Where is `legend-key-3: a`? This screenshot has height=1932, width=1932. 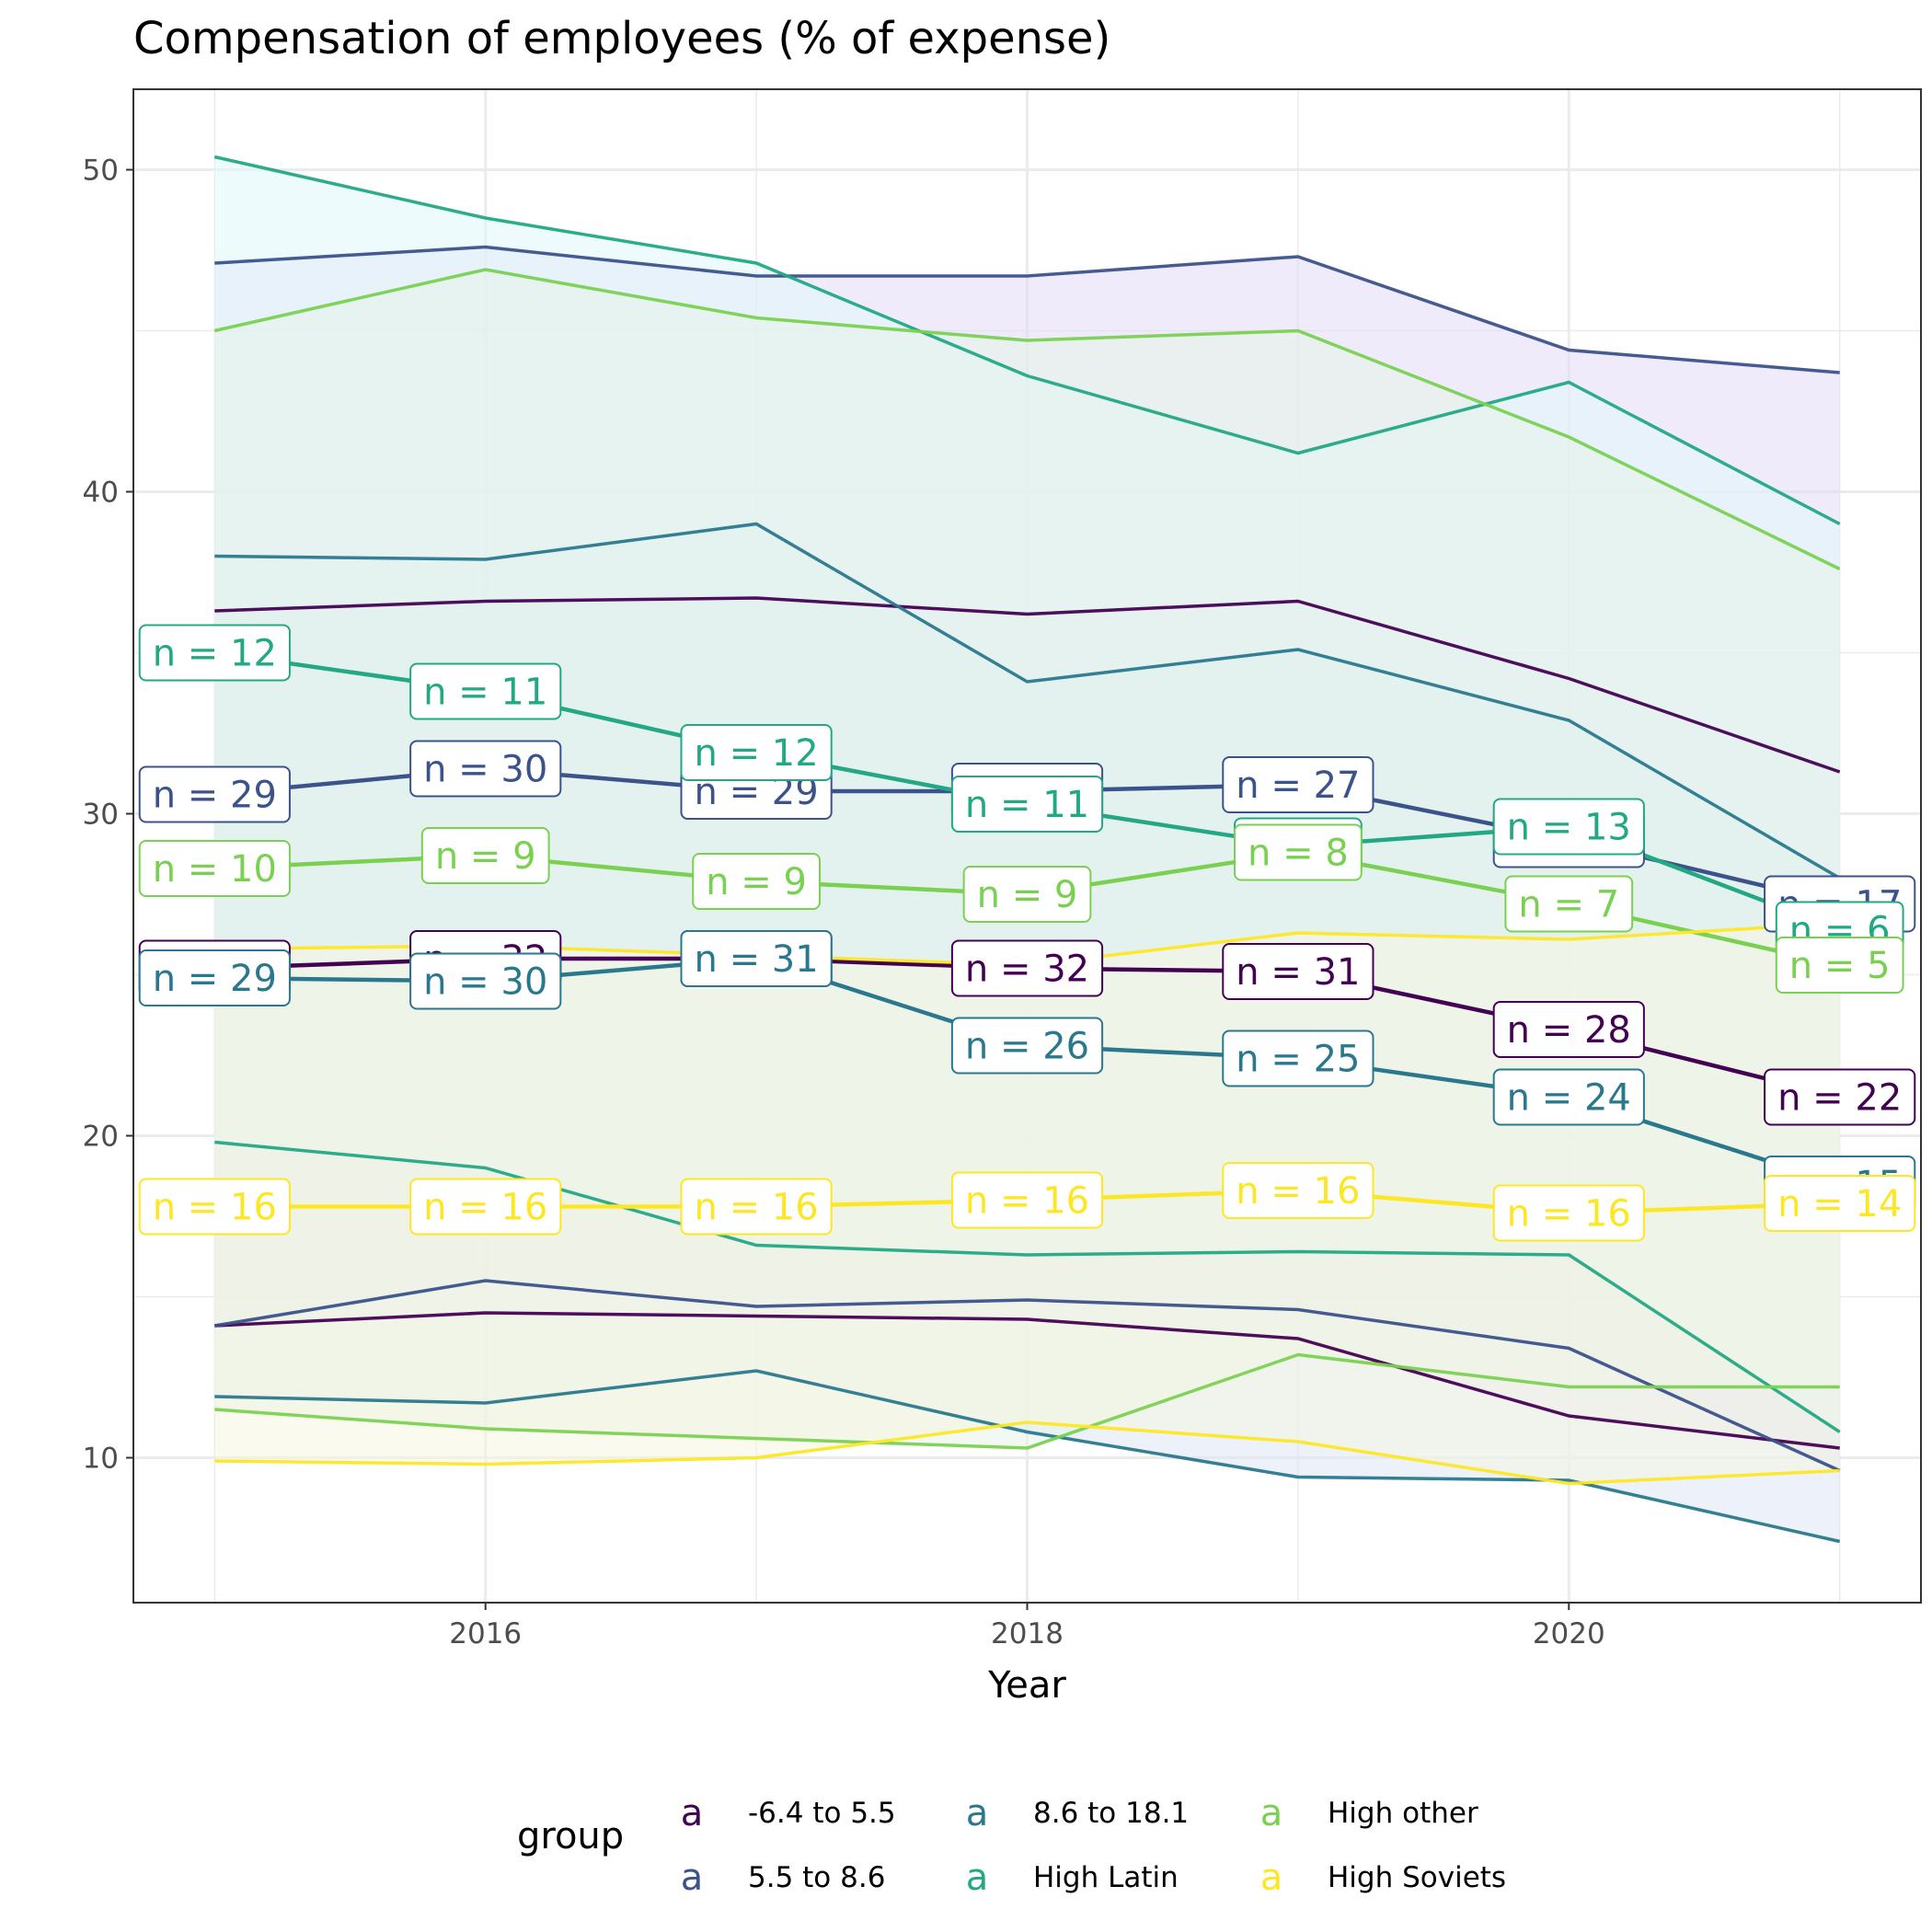 legend-key-3: a is located at coordinates (977, 1878).